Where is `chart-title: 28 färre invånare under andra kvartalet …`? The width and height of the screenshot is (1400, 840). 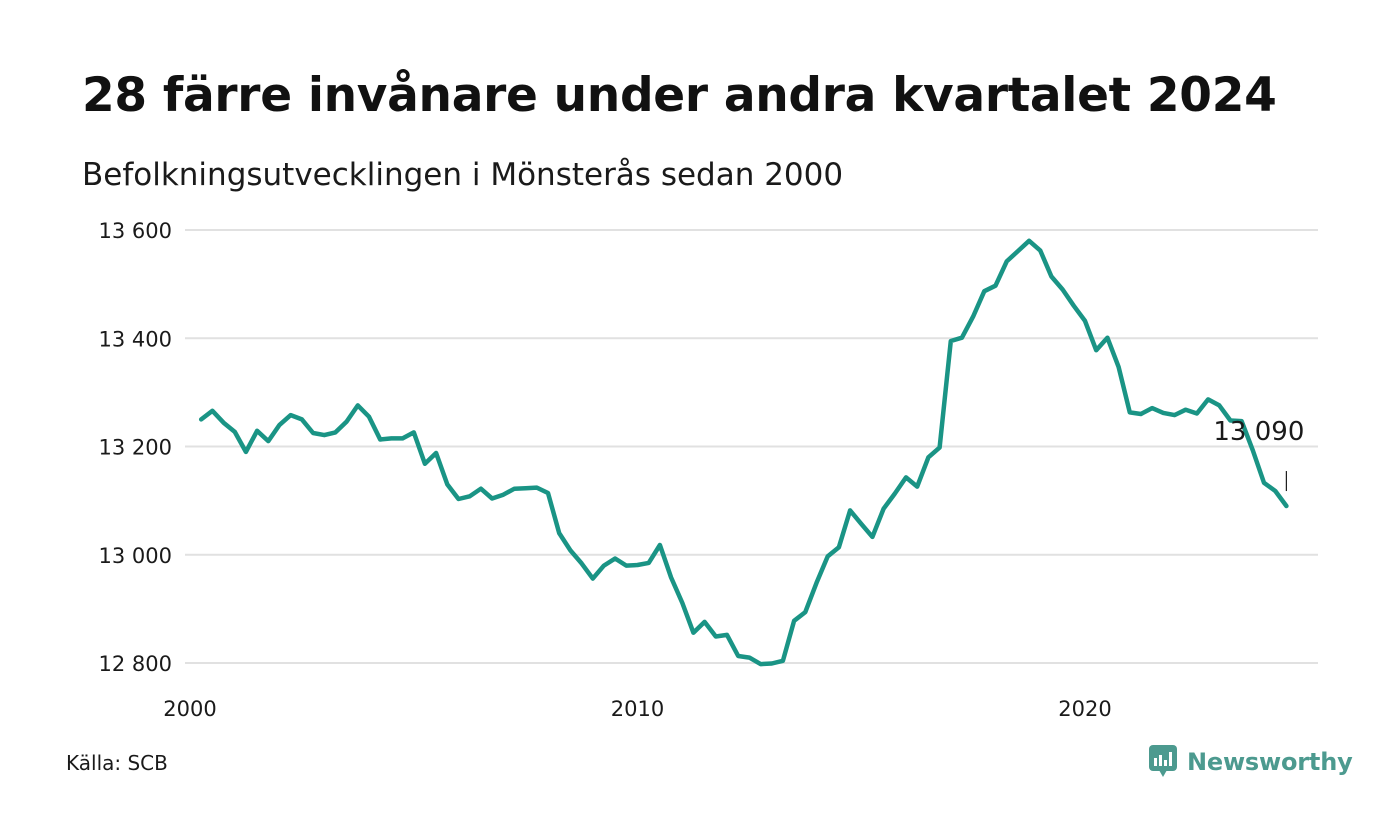
chart-title: 28 färre invånare under andra kvartalet … is located at coordinates (679, 95).